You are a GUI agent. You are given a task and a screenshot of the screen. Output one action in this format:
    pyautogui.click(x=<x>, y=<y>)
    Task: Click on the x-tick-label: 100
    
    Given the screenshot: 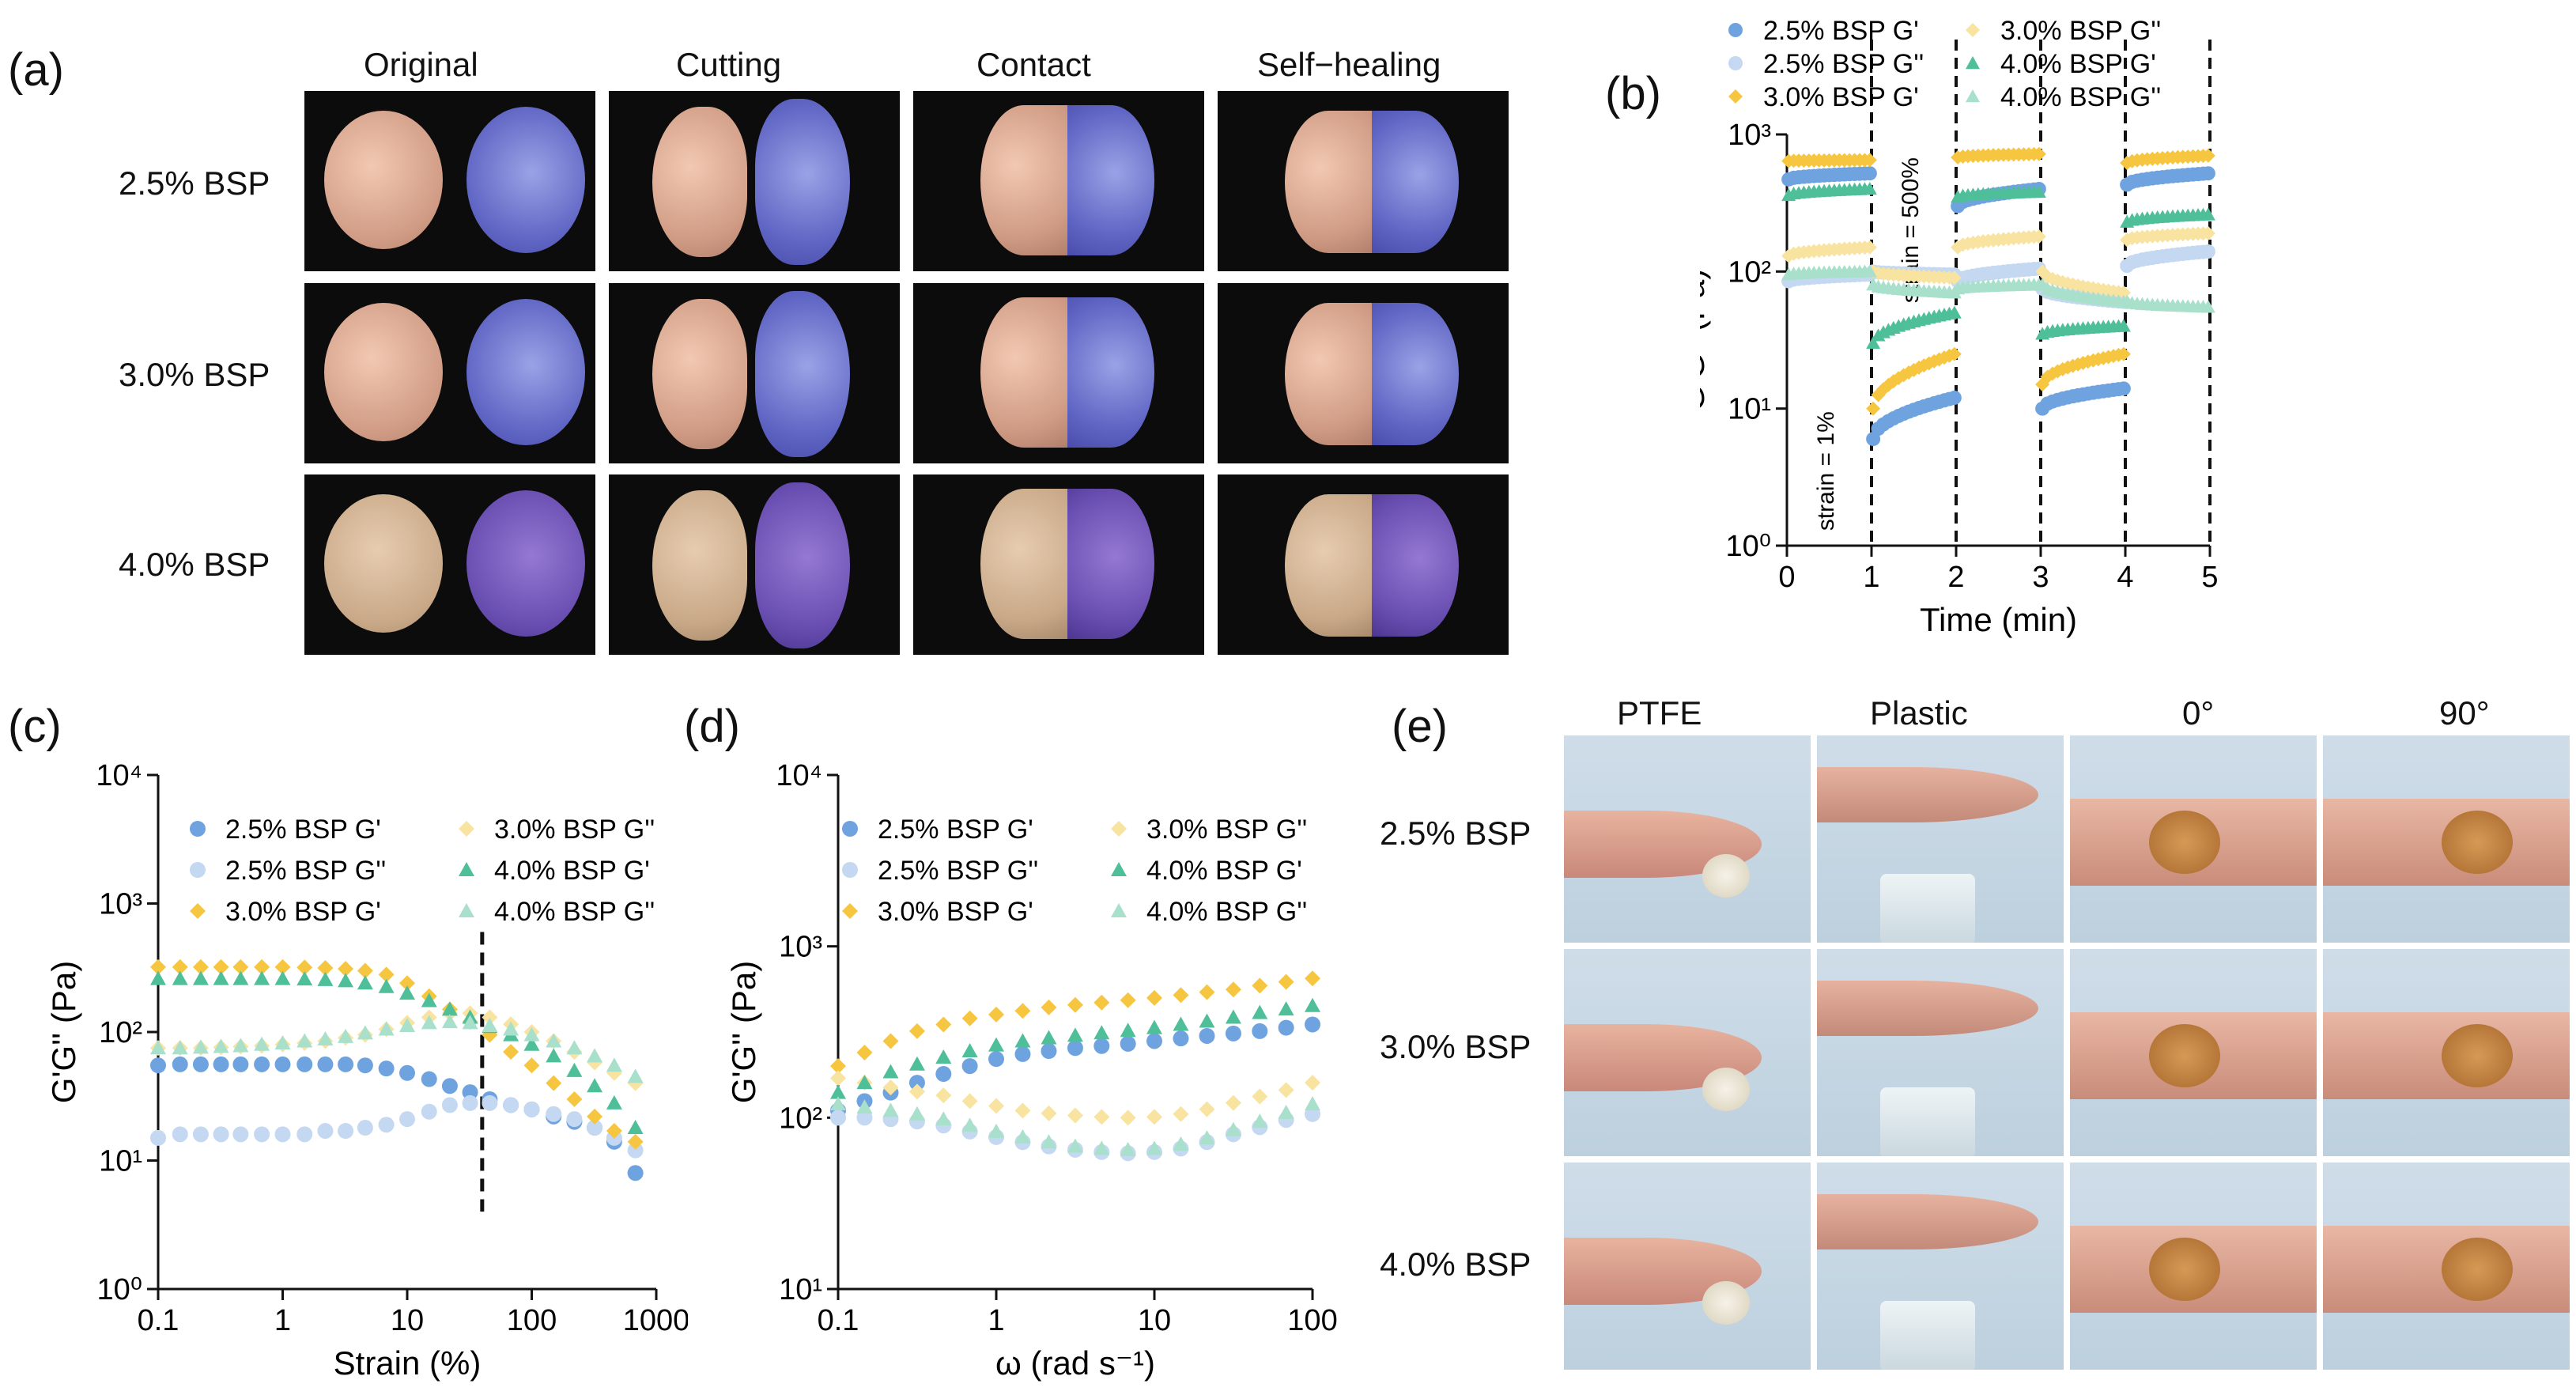 What is the action you would take?
    pyautogui.click(x=532, y=1320)
    